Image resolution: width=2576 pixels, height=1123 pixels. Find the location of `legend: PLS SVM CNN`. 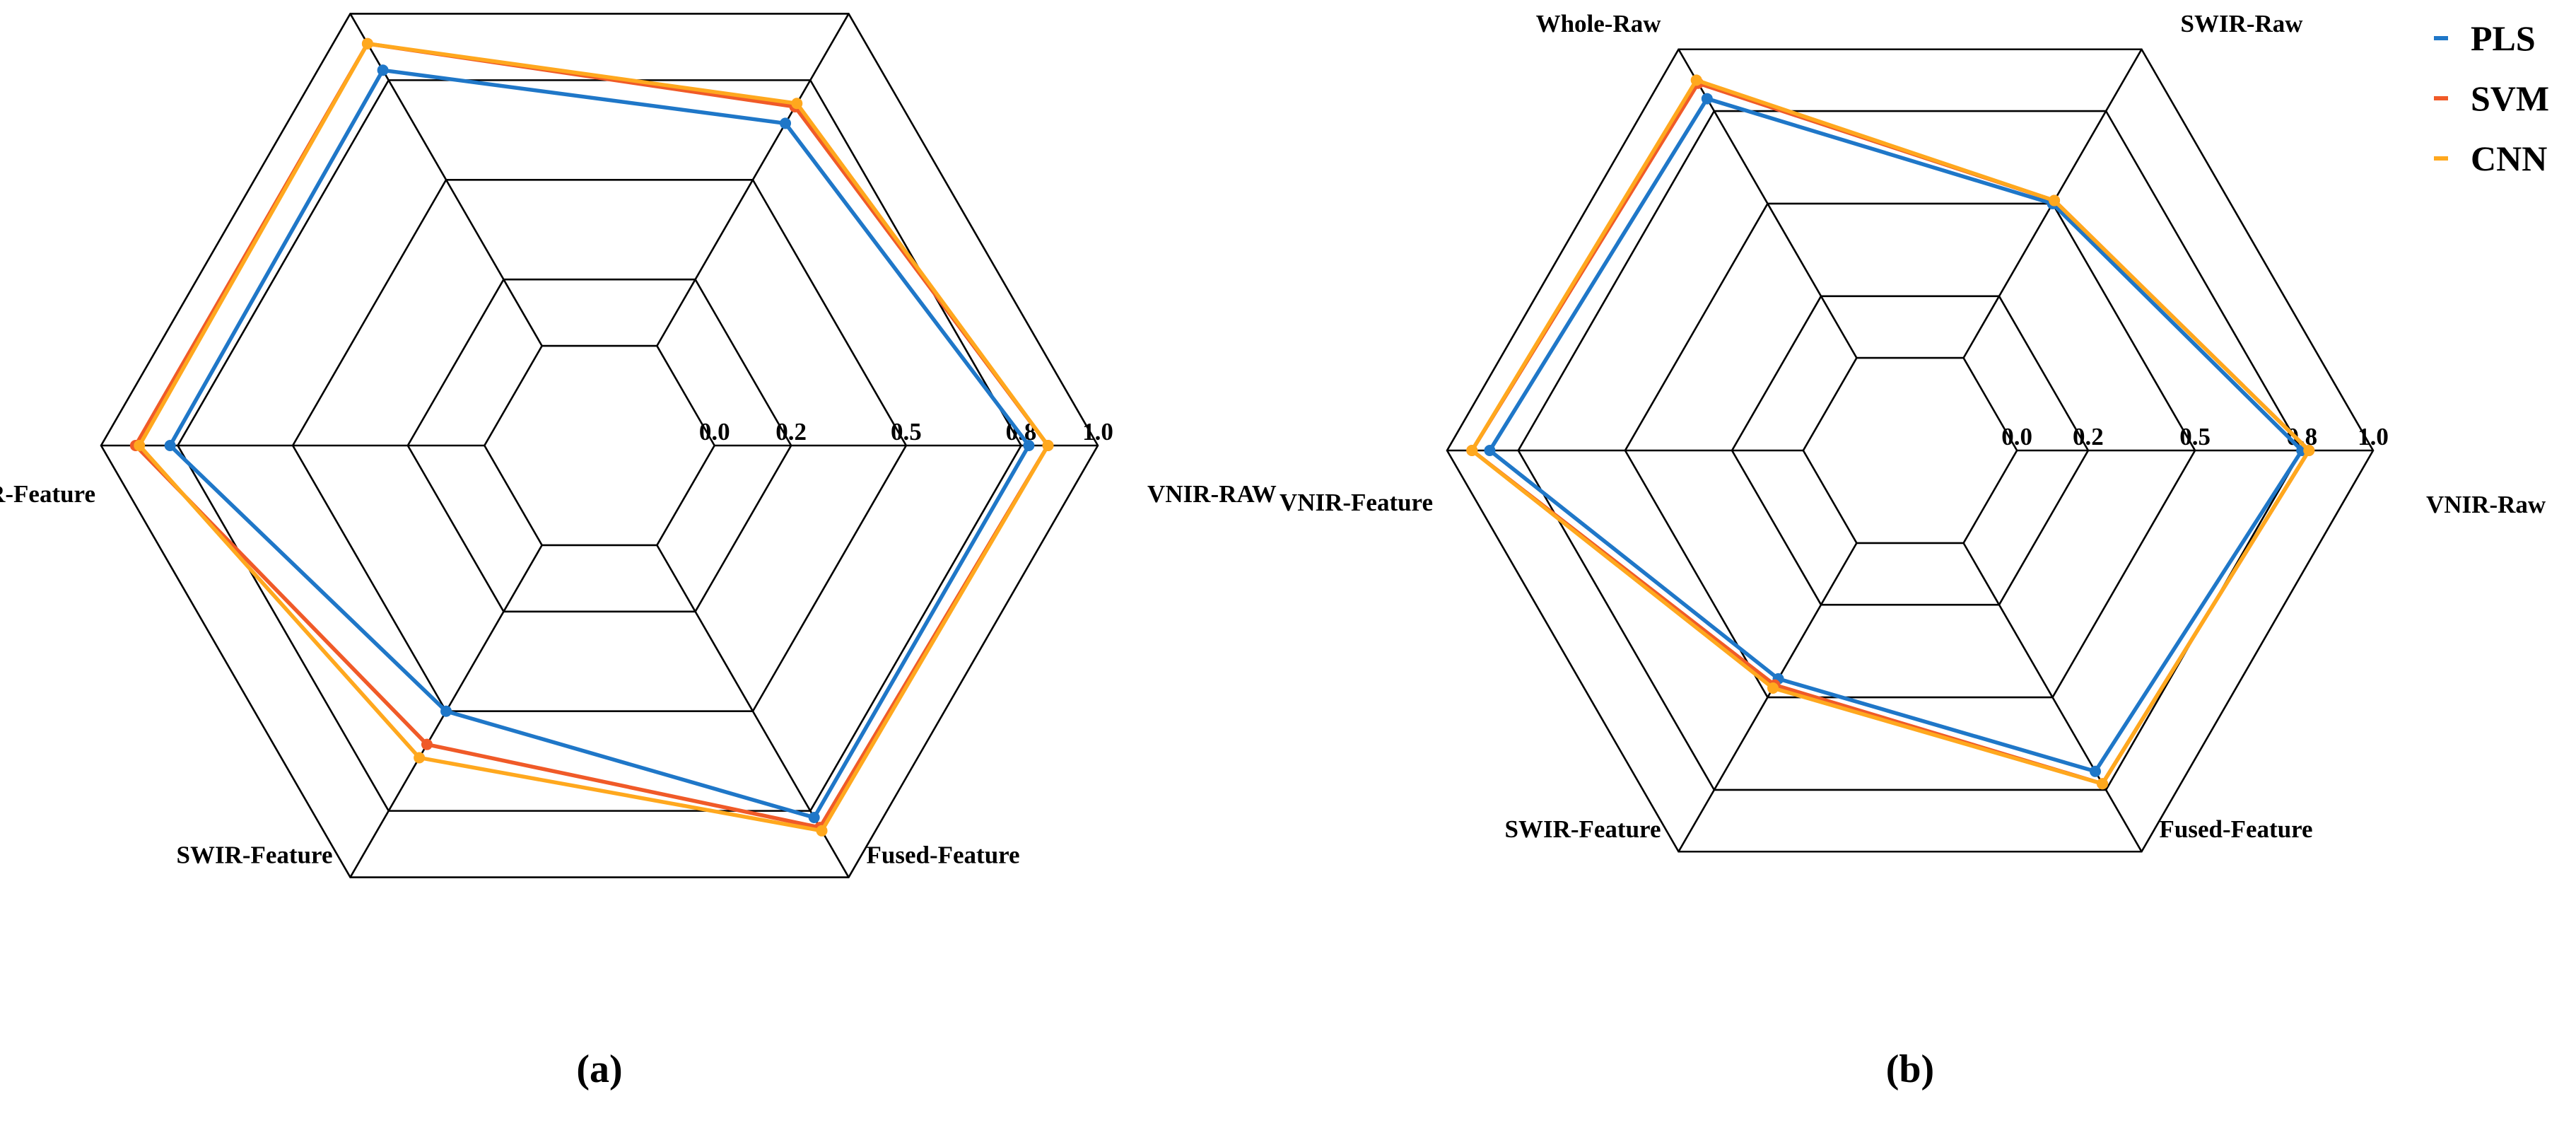

legend: PLS SVM CNN is located at coordinates (2492, 98).